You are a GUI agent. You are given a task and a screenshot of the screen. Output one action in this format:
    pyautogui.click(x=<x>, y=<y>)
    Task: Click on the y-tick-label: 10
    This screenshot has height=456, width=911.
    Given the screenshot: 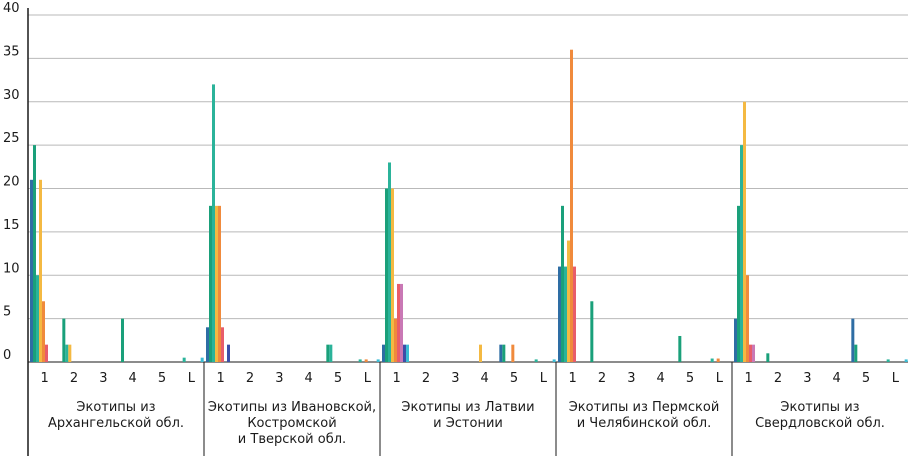 What is the action you would take?
    pyautogui.click(x=11, y=268)
    